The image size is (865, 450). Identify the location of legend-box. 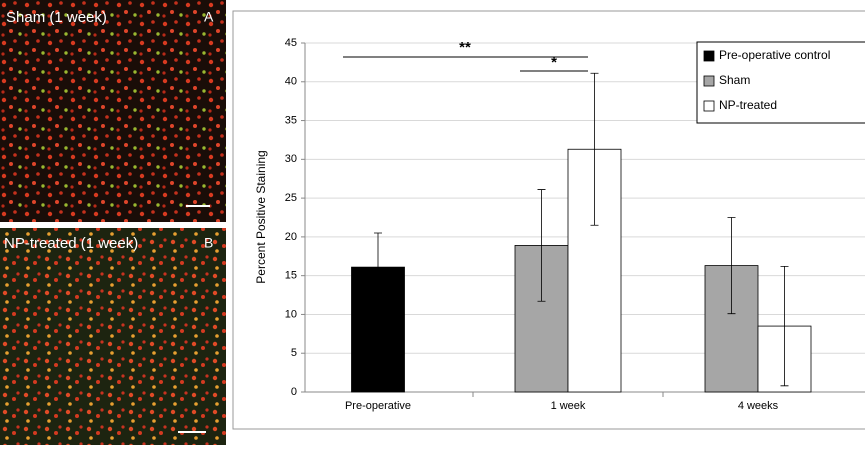
(780, 82).